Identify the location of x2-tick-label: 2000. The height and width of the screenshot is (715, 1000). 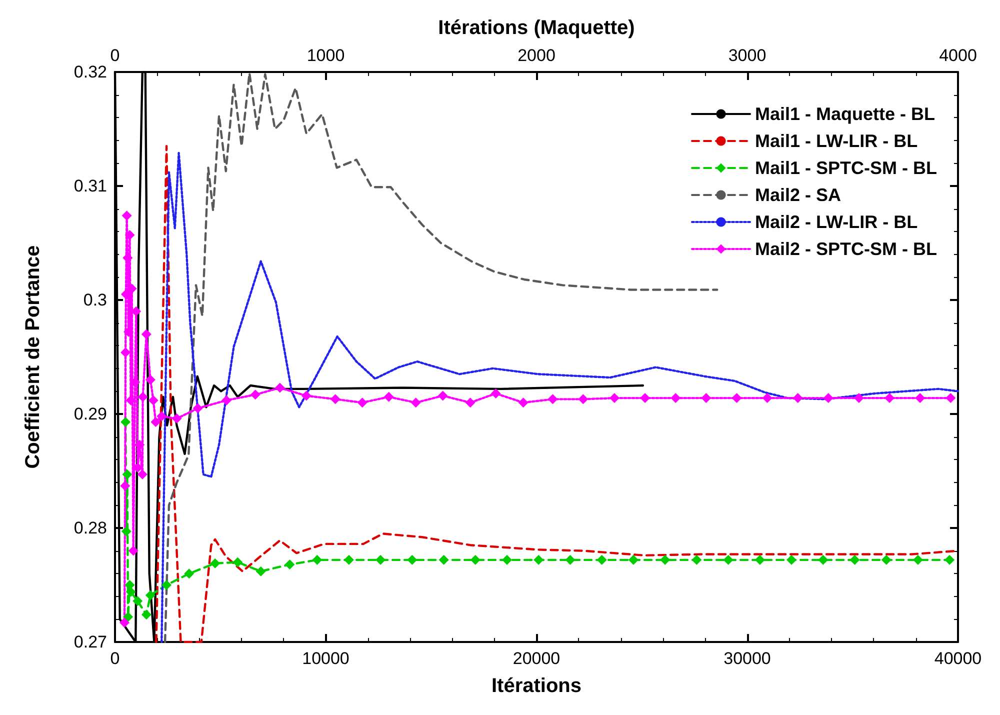
(537, 55).